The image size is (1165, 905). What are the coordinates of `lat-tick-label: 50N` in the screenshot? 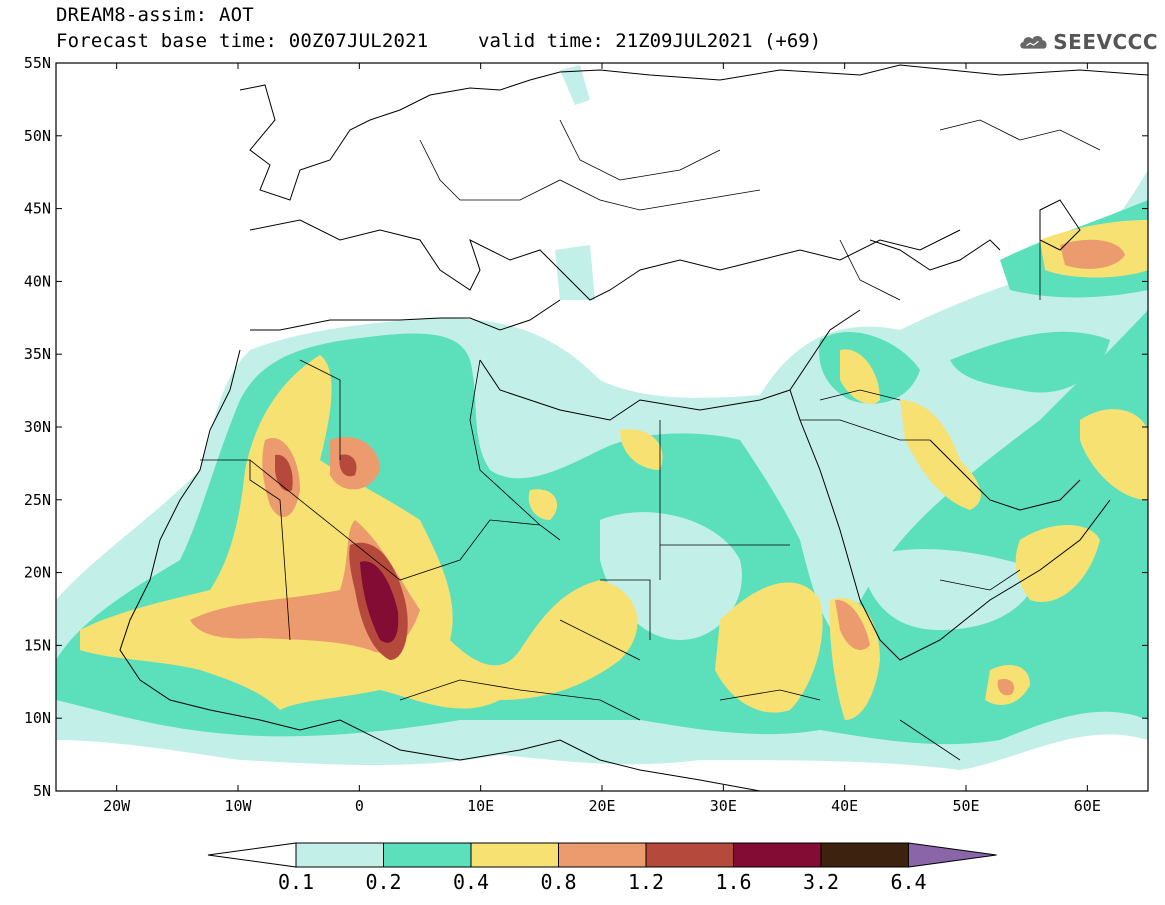 It's located at (37, 136).